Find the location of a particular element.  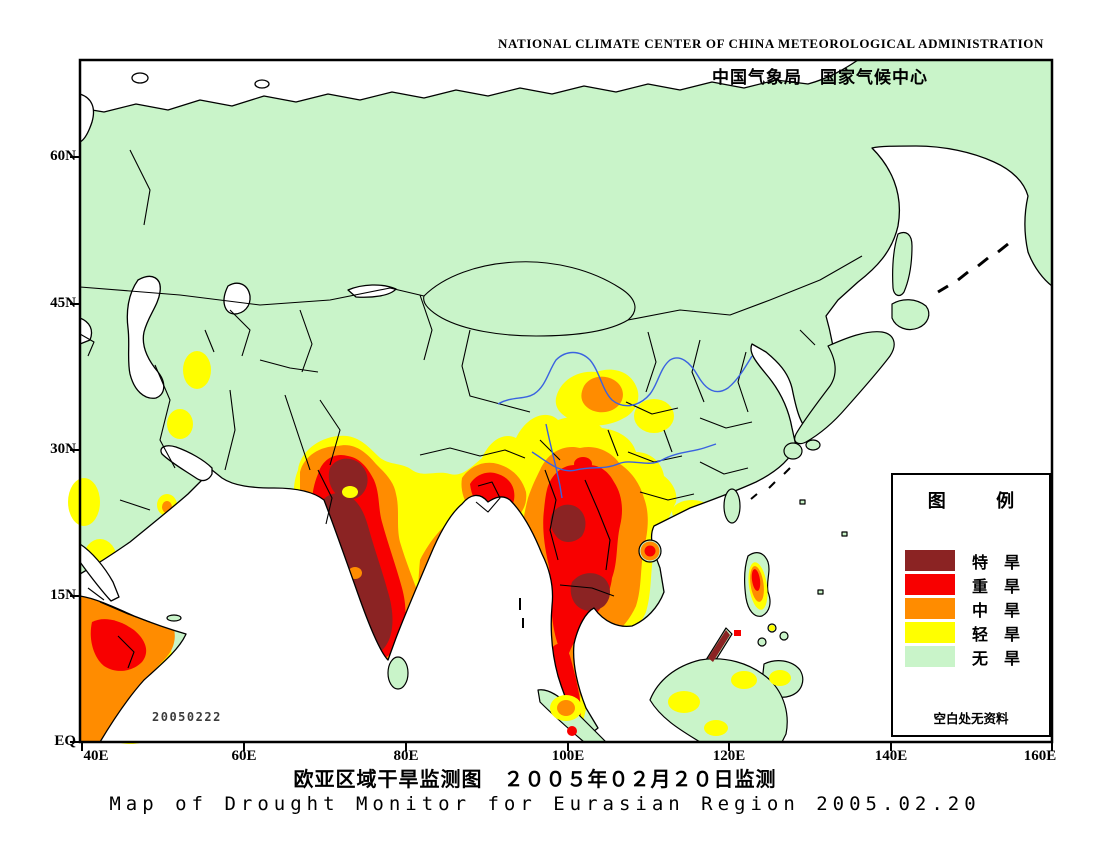

hokkaido-island is located at coordinates (910, 315).